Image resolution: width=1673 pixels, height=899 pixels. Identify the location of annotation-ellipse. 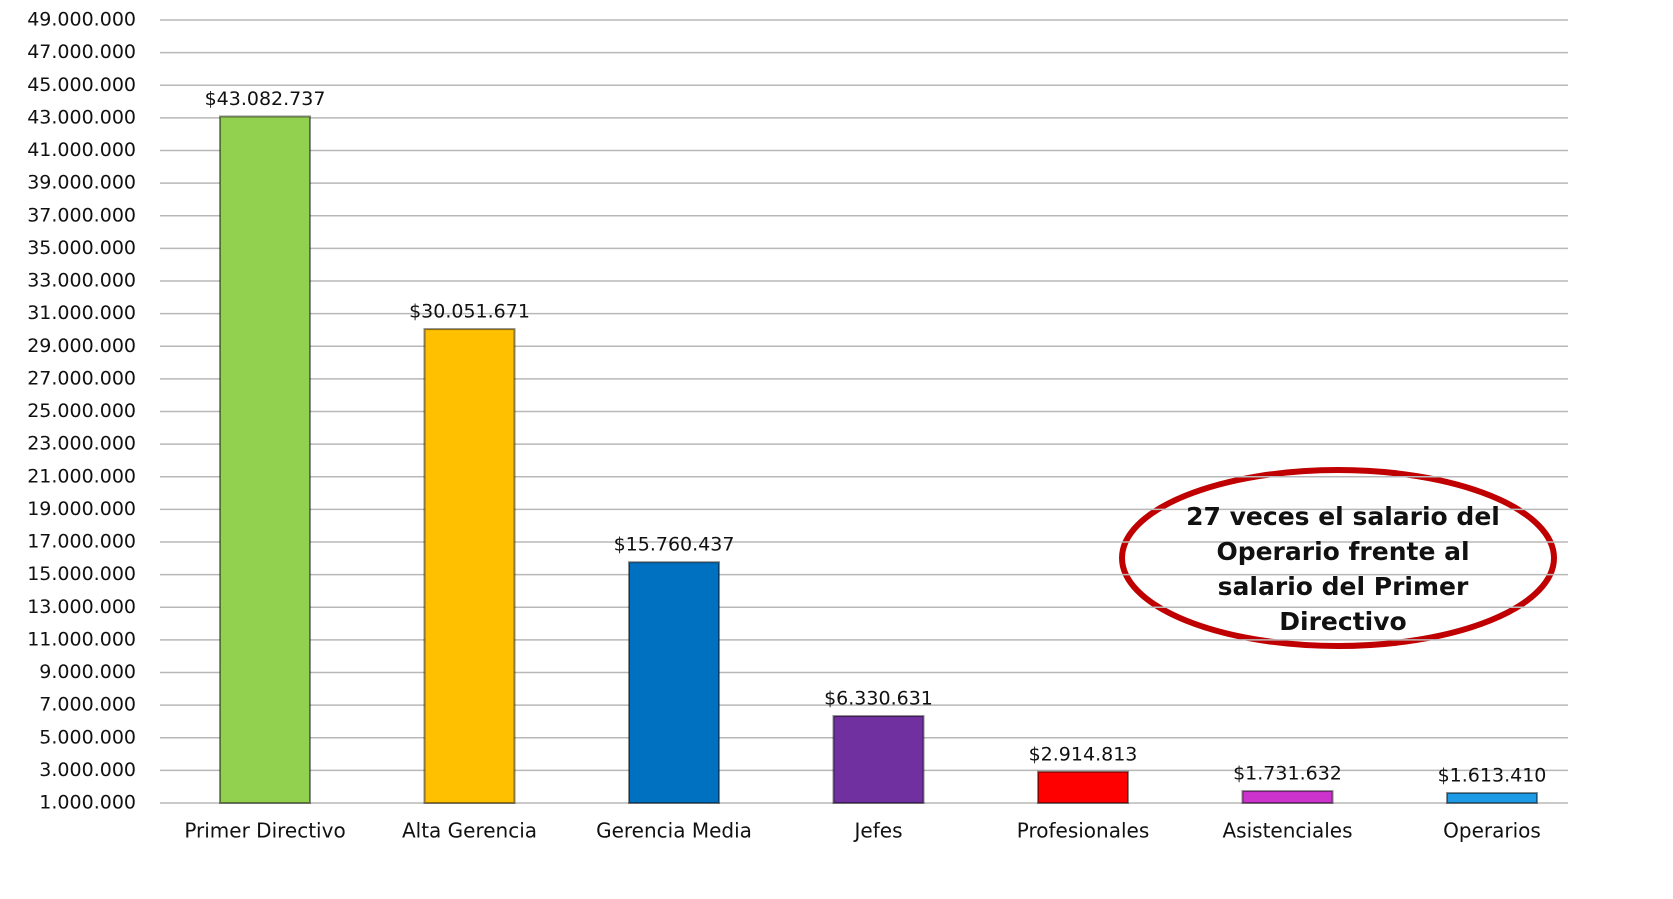
(1338, 558).